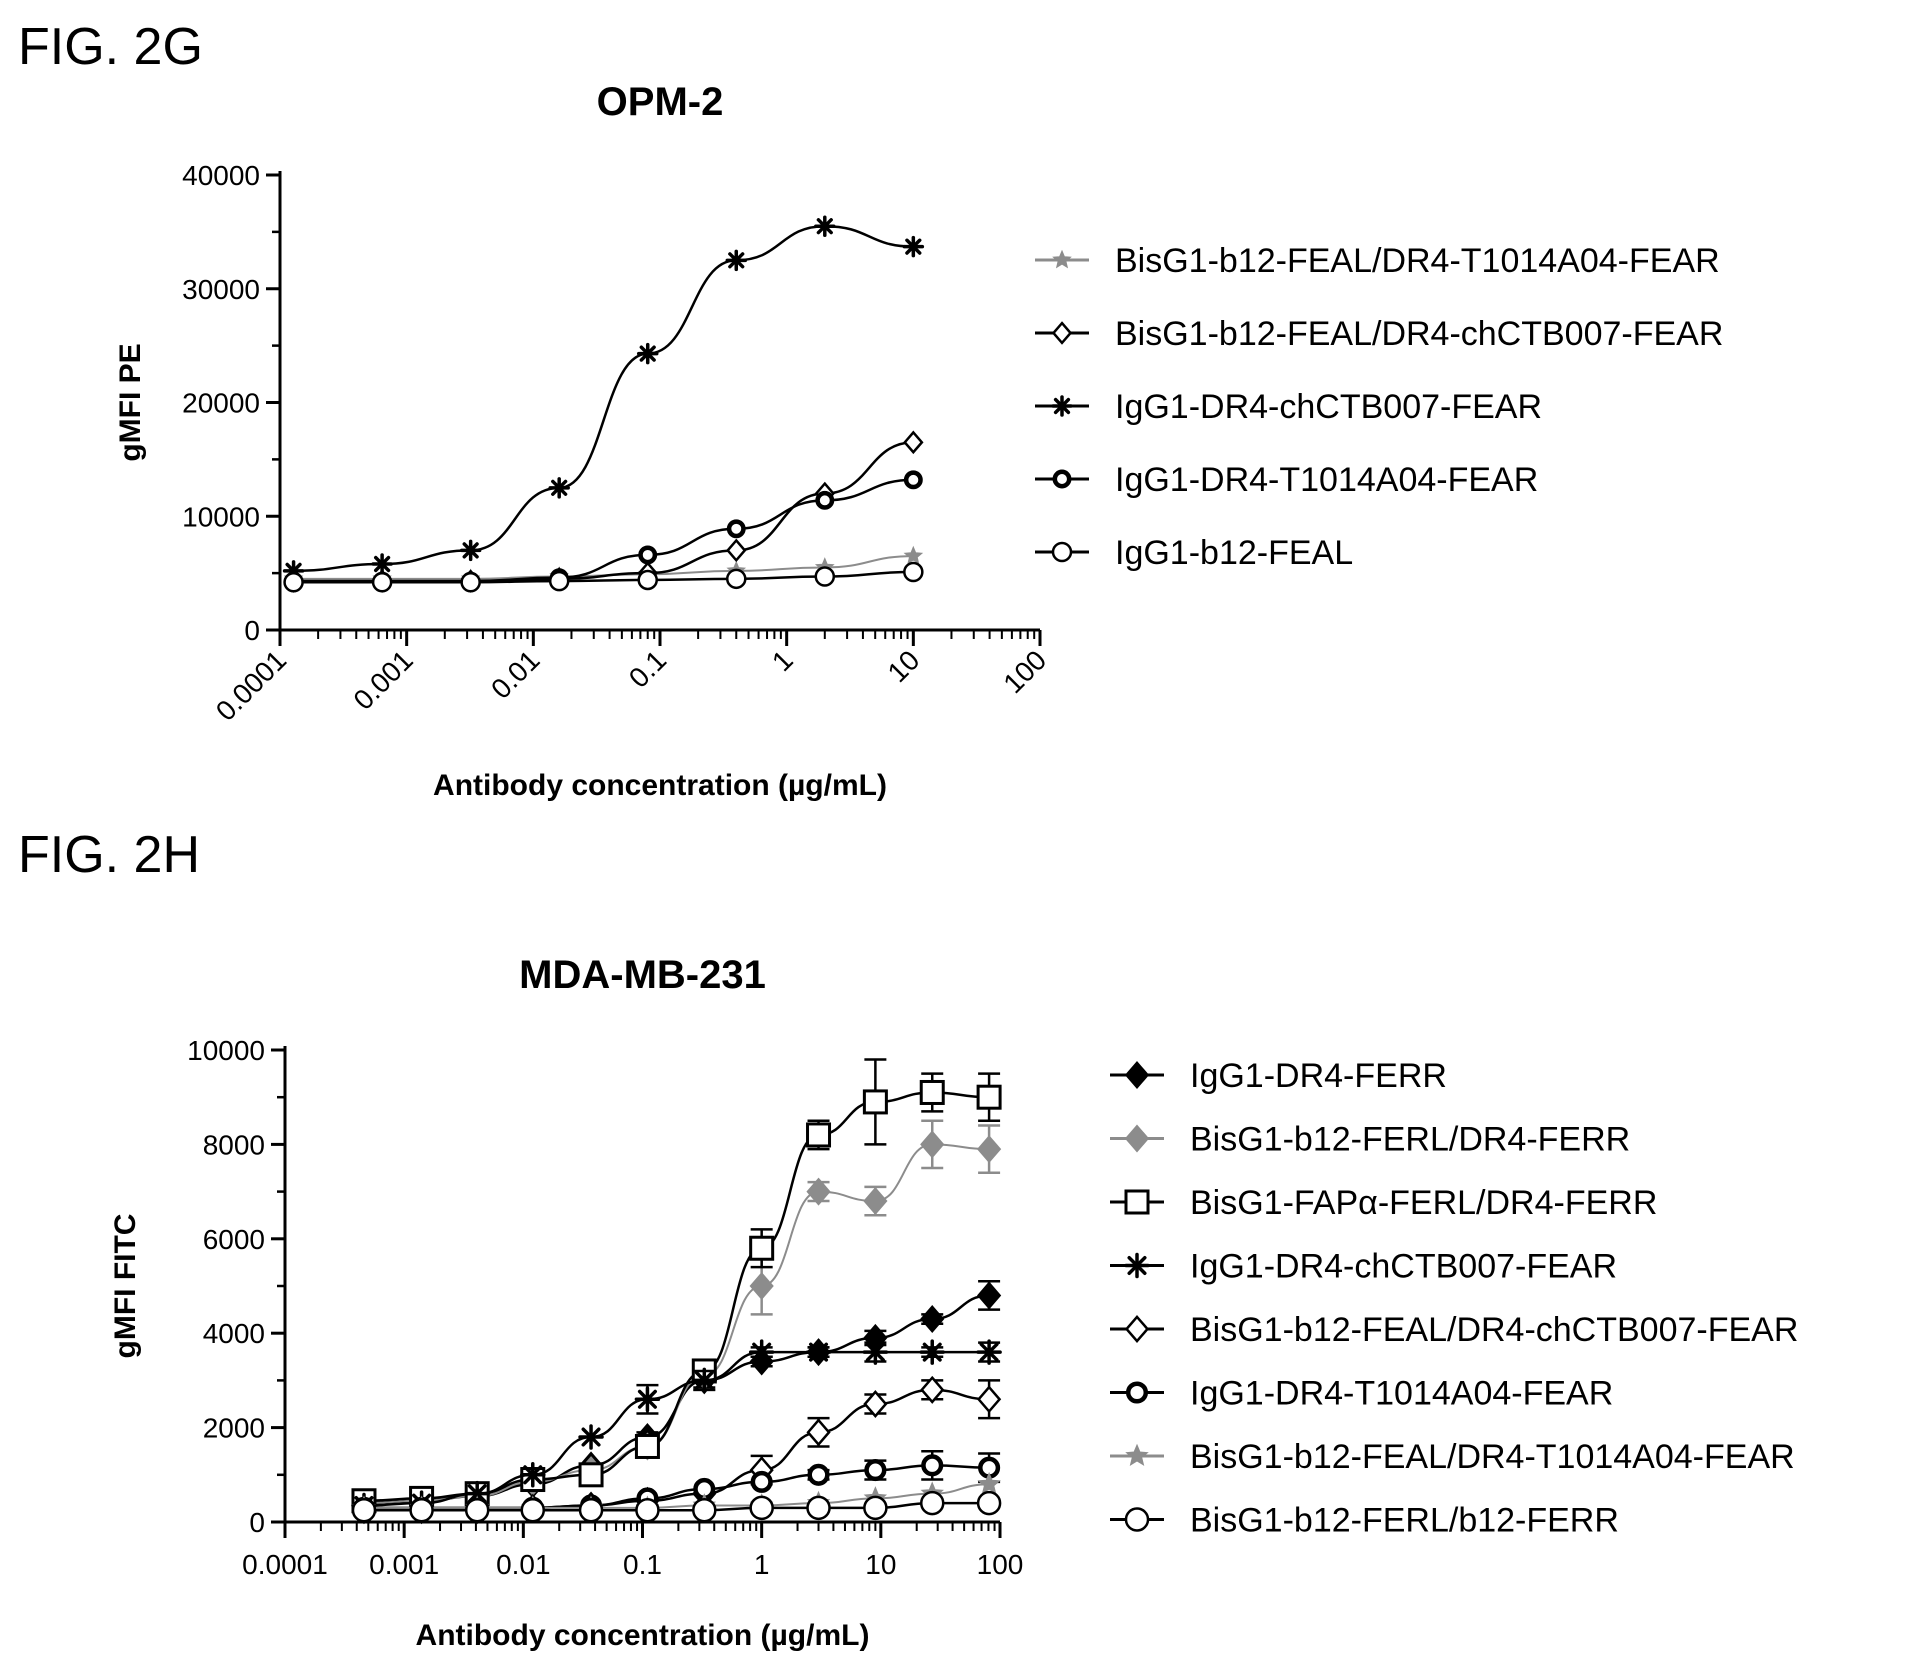  What do you see at coordinates (1278, 1076) in the screenshot?
I see `legend-entry: IgG1-DR4-FERR` at bounding box center [1278, 1076].